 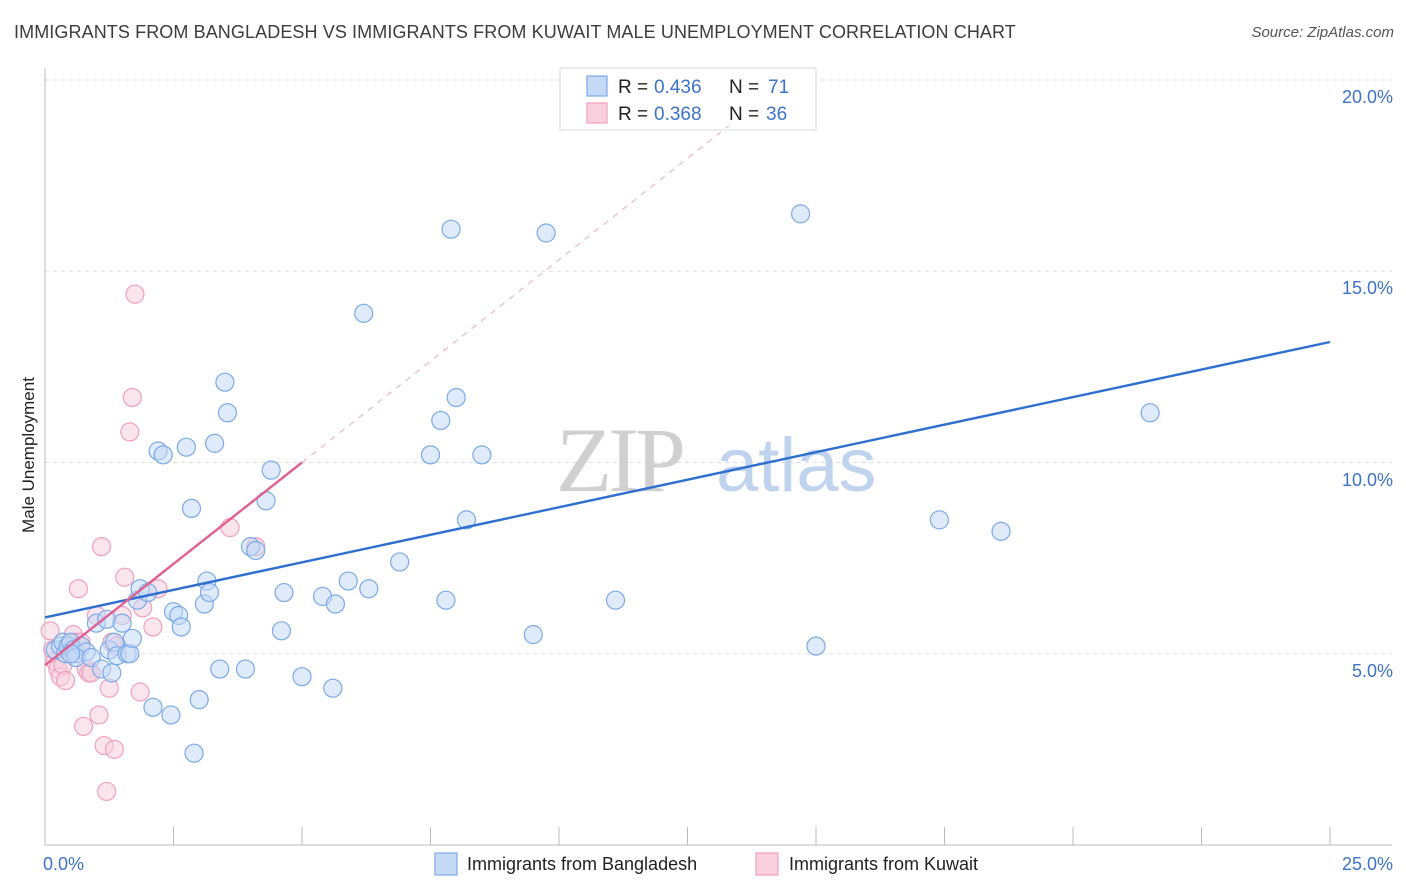 What do you see at coordinates (173, 564) in the screenshot?
I see `trend-line-kuwait` at bounding box center [173, 564].